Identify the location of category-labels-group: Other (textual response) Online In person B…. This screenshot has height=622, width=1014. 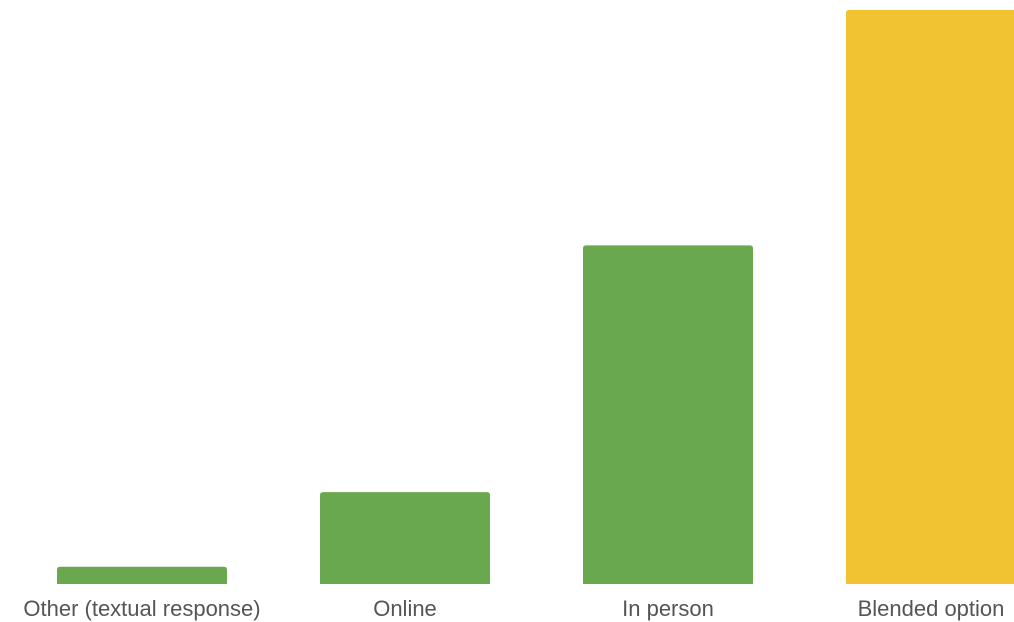
(513, 608).